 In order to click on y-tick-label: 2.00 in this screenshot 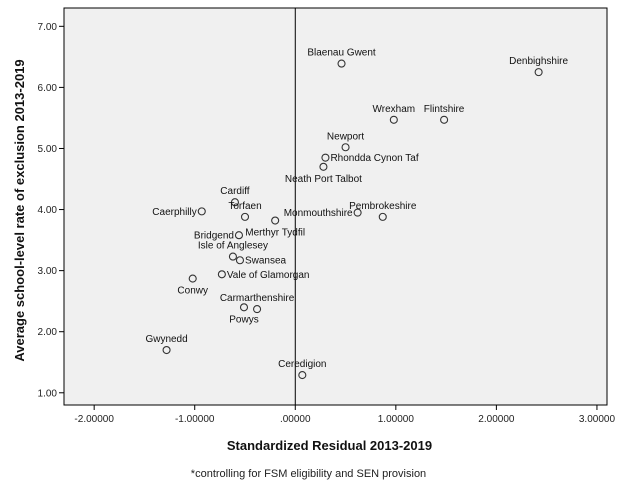, I will do `click(48, 332)`.